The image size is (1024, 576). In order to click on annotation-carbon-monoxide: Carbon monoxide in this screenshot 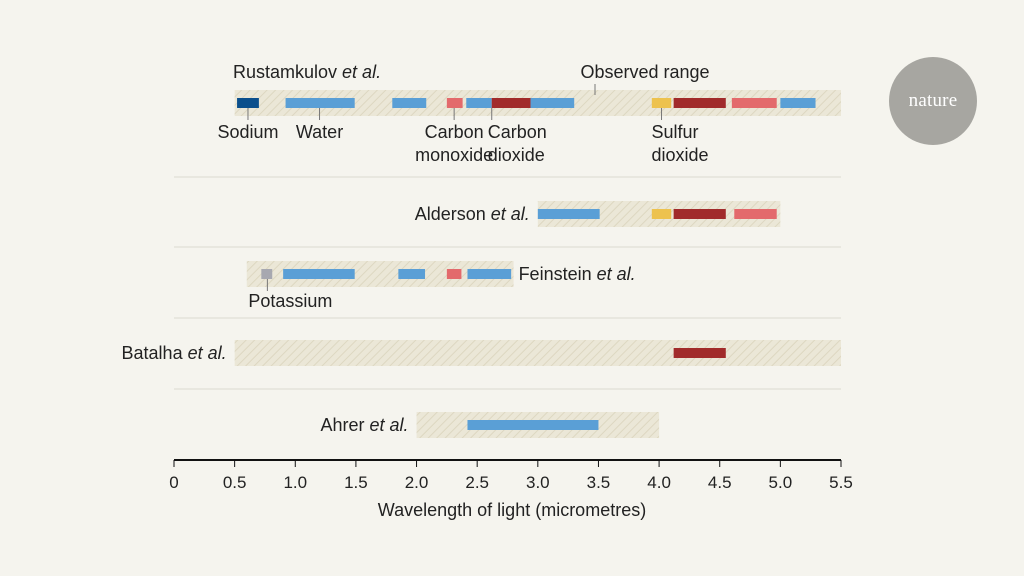, I will do `click(454, 143)`.